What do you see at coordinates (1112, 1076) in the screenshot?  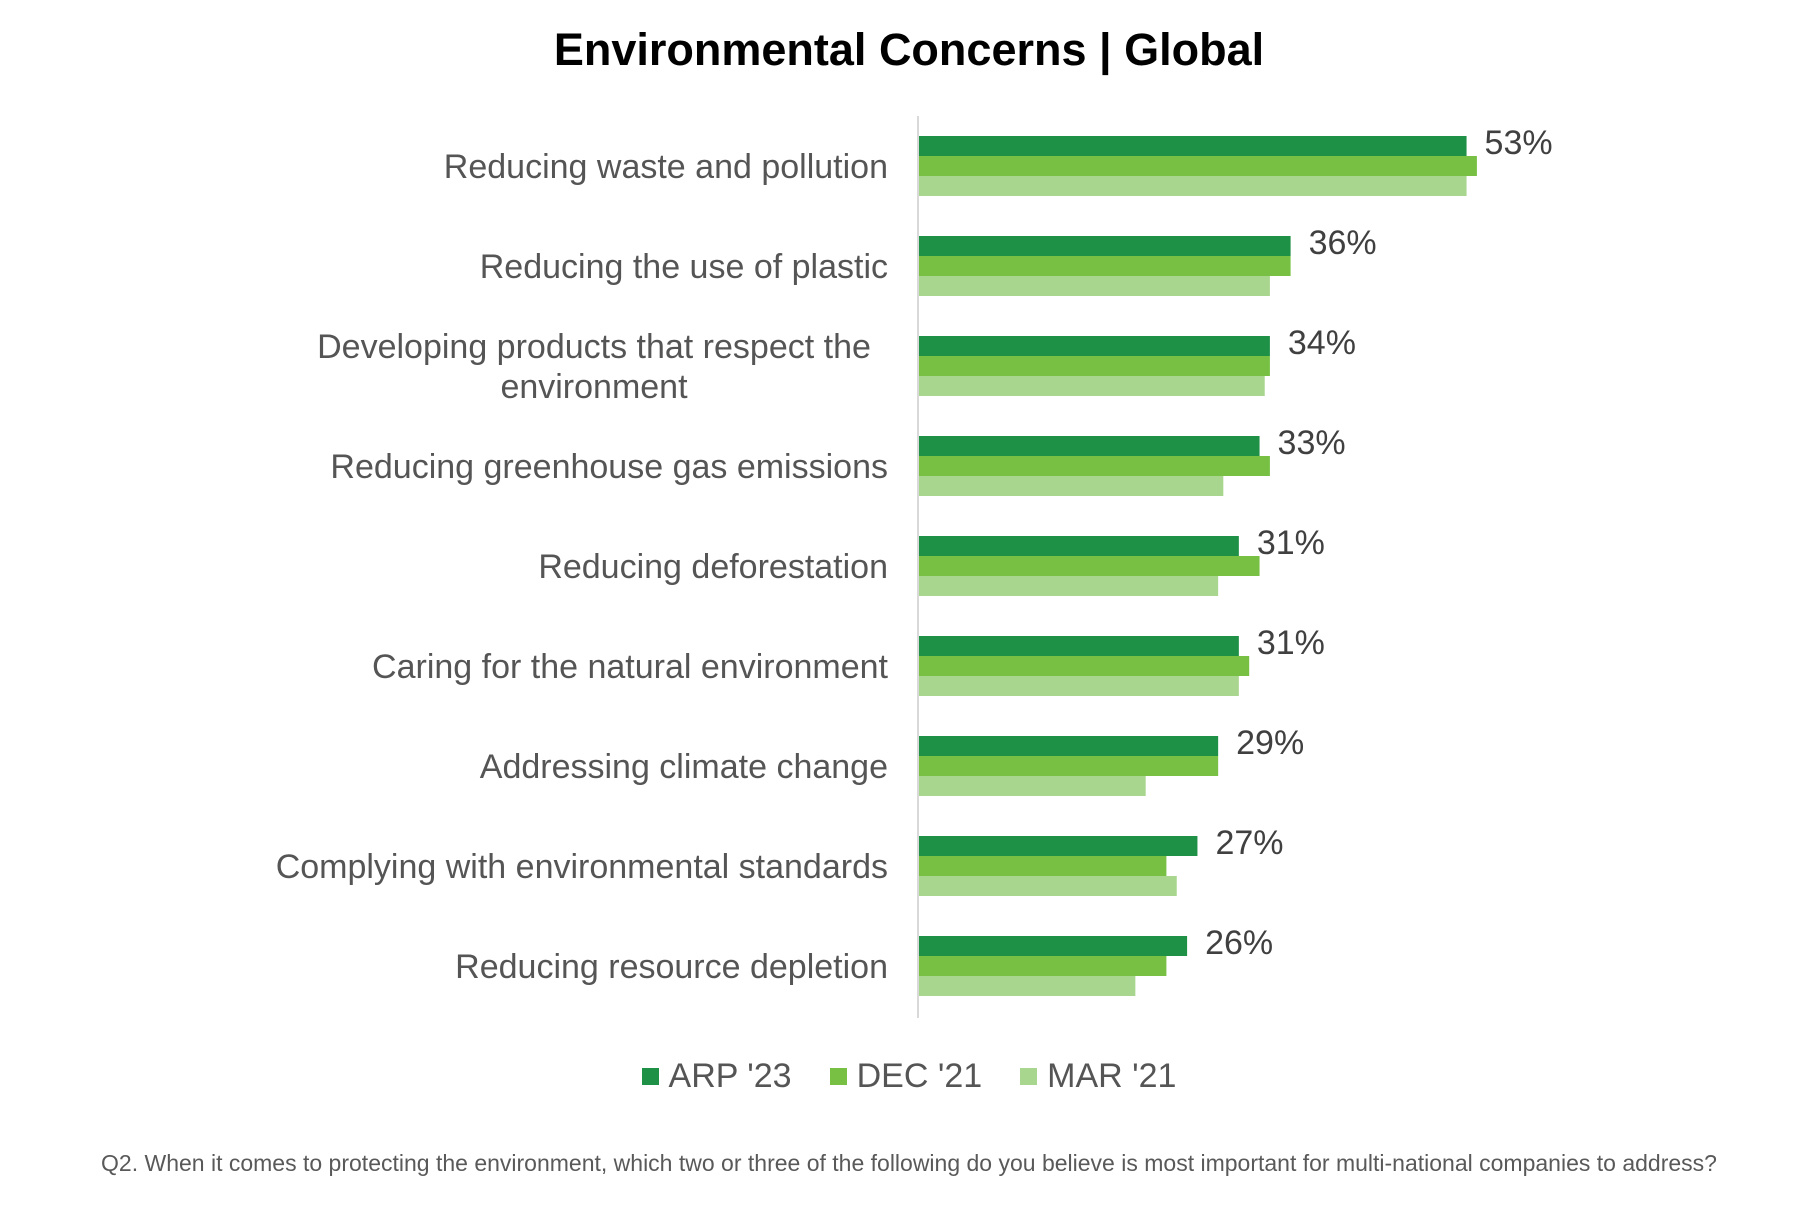 I see `legend-label: MAR '21` at bounding box center [1112, 1076].